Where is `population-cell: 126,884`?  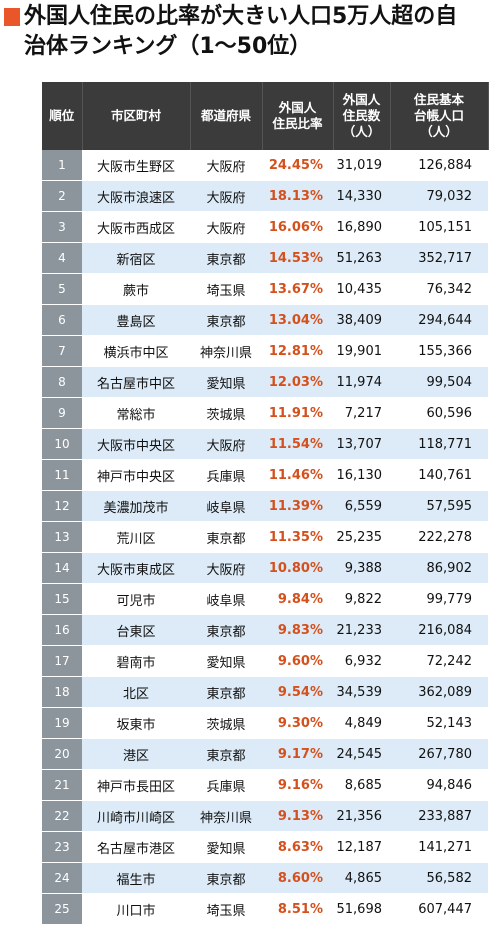
population-cell: 126,884 is located at coordinates (439, 165).